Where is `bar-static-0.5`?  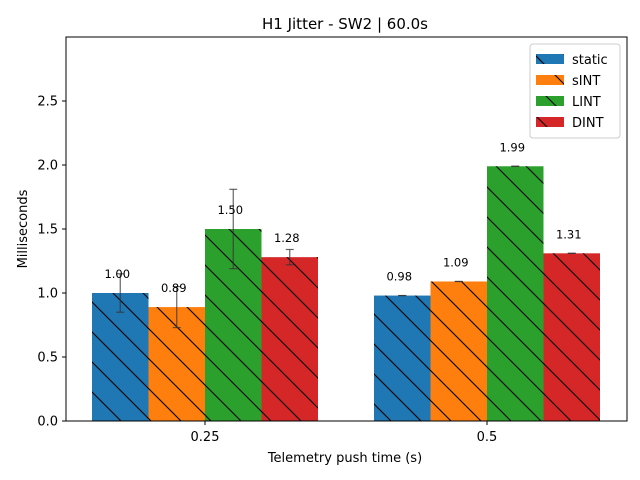 bar-static-0.5 is located at coordinates (402, 358).